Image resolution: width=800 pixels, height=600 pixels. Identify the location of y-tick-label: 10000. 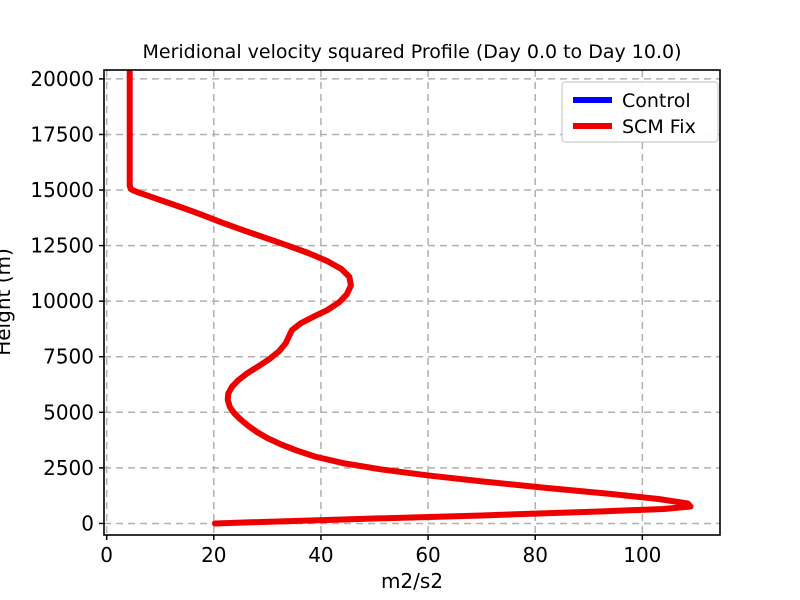
(62, 301).